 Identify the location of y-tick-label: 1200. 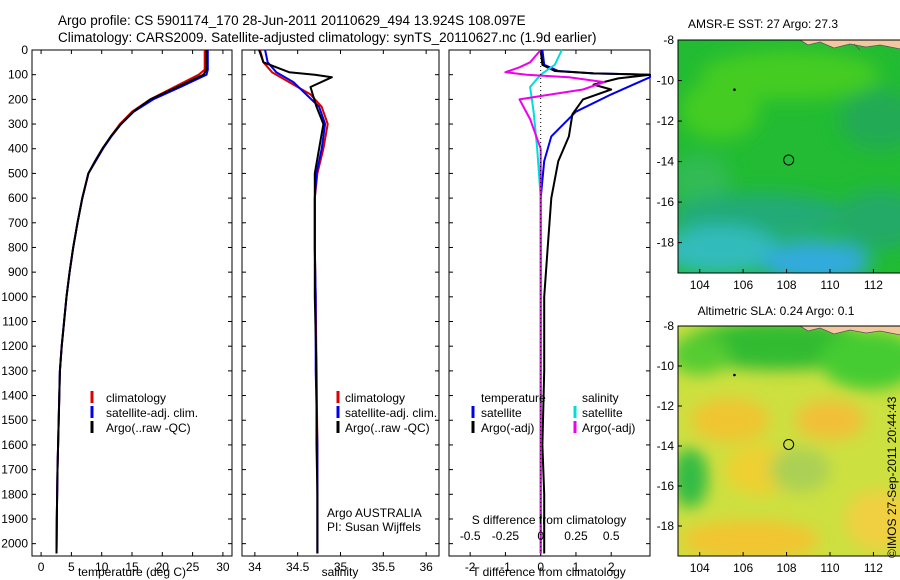
(14, 346).